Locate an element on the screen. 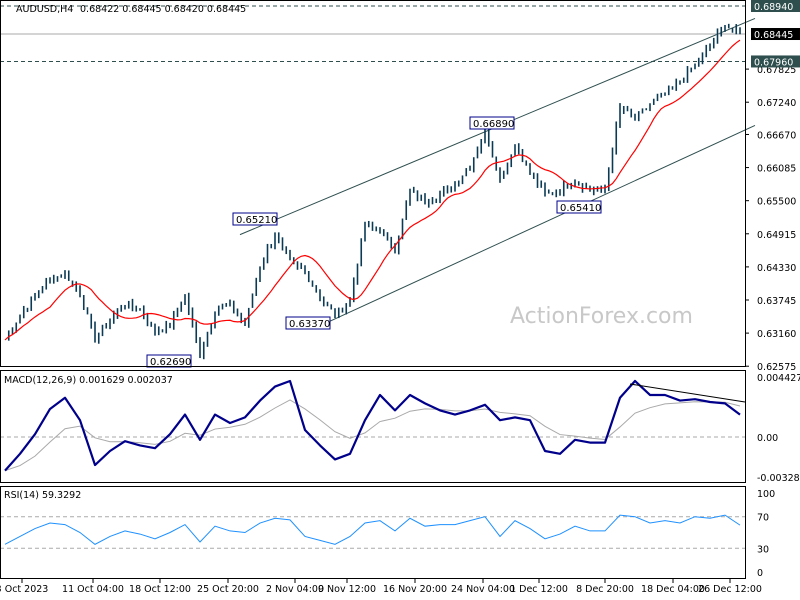  x-tick-label: 11 Oct 04:00 is located at coordinates (93, 589).